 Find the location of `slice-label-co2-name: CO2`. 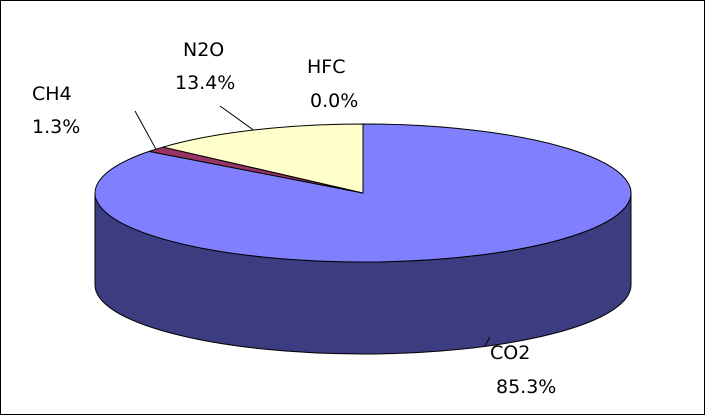

slice-label-co2-name: CO2 is located at coordinates (510, 353).